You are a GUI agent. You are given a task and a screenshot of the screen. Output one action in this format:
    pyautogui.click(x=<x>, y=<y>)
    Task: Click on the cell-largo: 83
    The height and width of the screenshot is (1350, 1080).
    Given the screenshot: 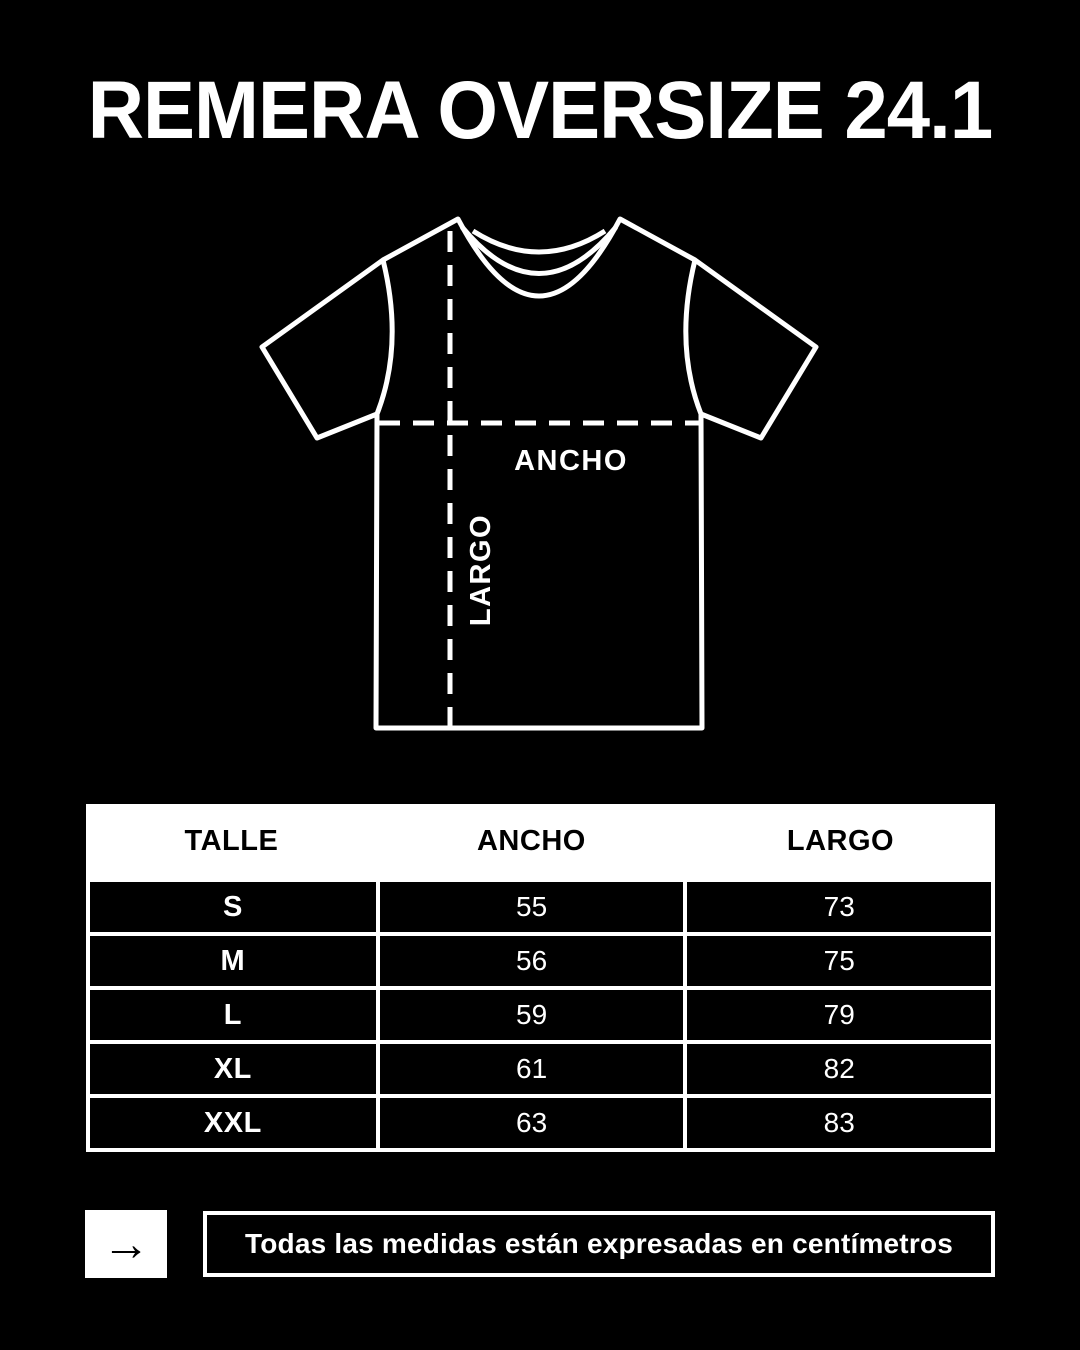 What is the action you would take?
    pyautogui.click(x=839, y=1123)
    